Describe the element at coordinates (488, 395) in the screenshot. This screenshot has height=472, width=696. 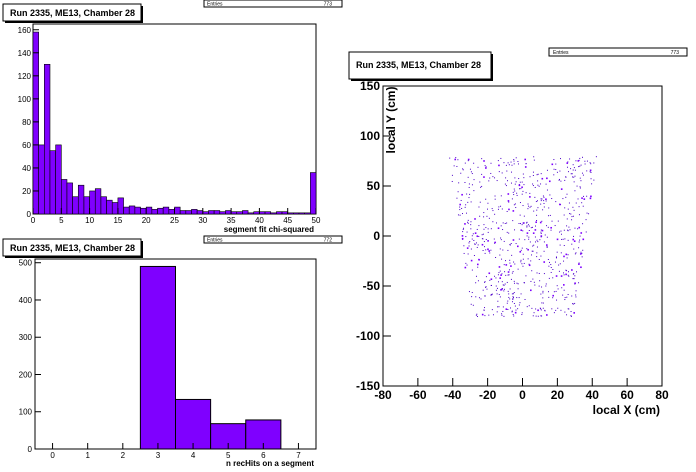
I see `xy-x-tick-label: -20` at that location.